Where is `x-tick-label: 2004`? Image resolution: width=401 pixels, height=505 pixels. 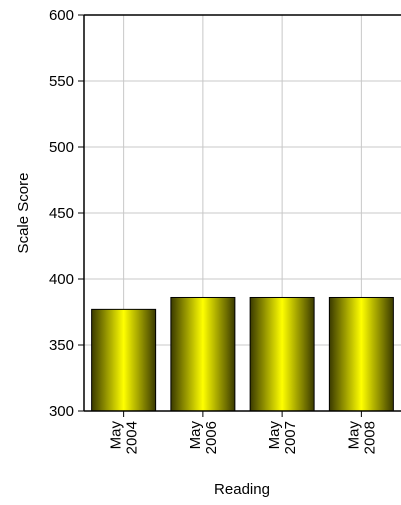 x-tick-label: 2004 is located at coordinates (132, 437).